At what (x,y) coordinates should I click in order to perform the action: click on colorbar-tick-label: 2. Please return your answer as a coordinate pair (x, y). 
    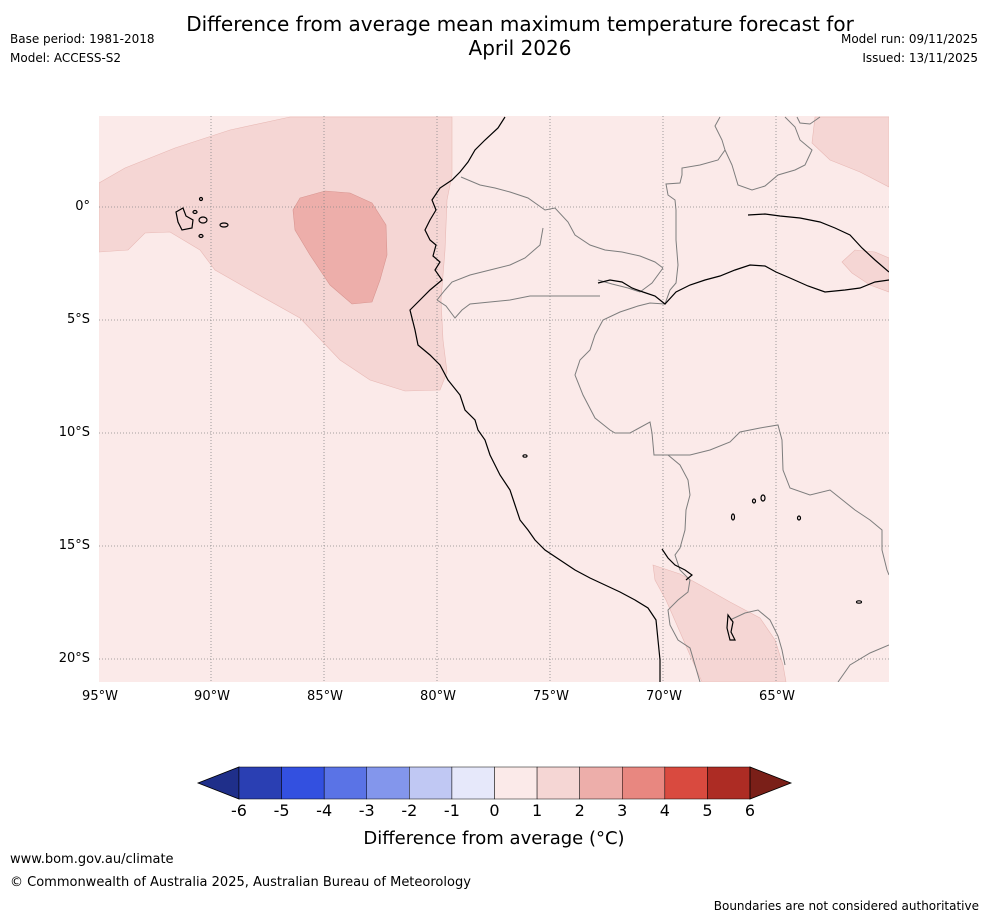
    Looking at the image, I should click on (579, 810).